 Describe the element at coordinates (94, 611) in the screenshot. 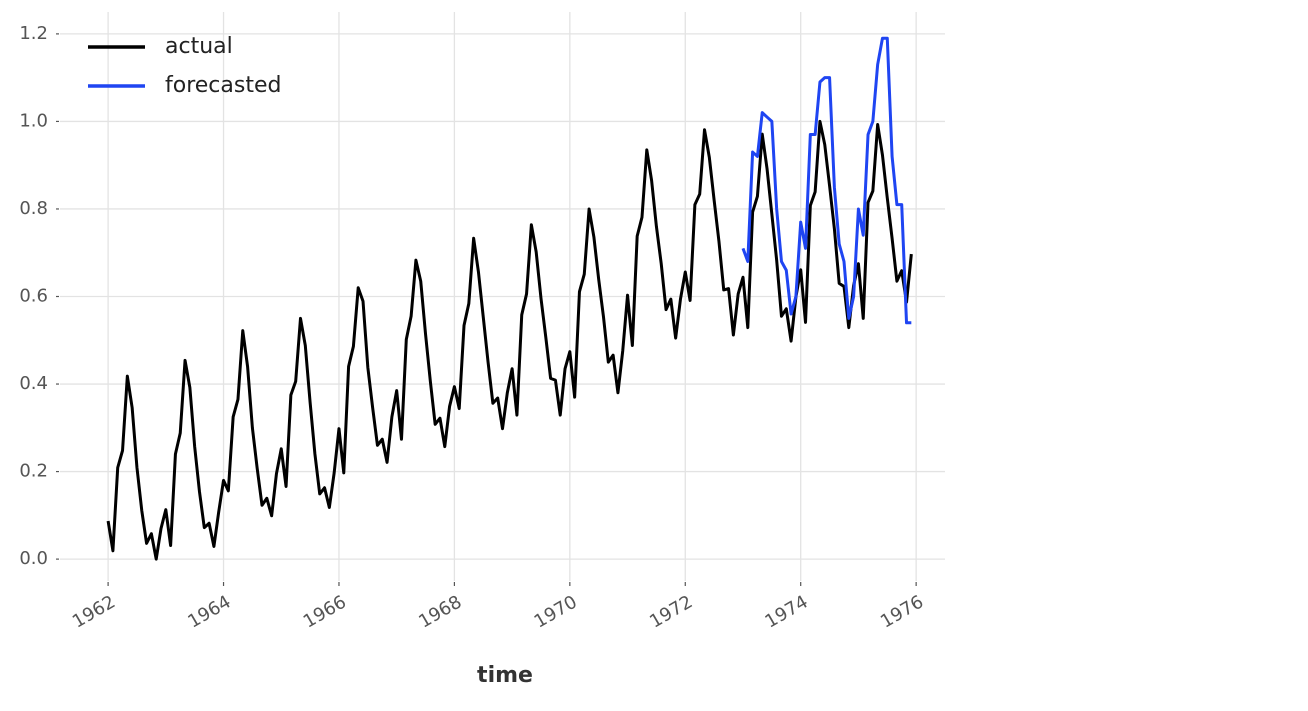

I see `x-tick-label: 1962` at that location.